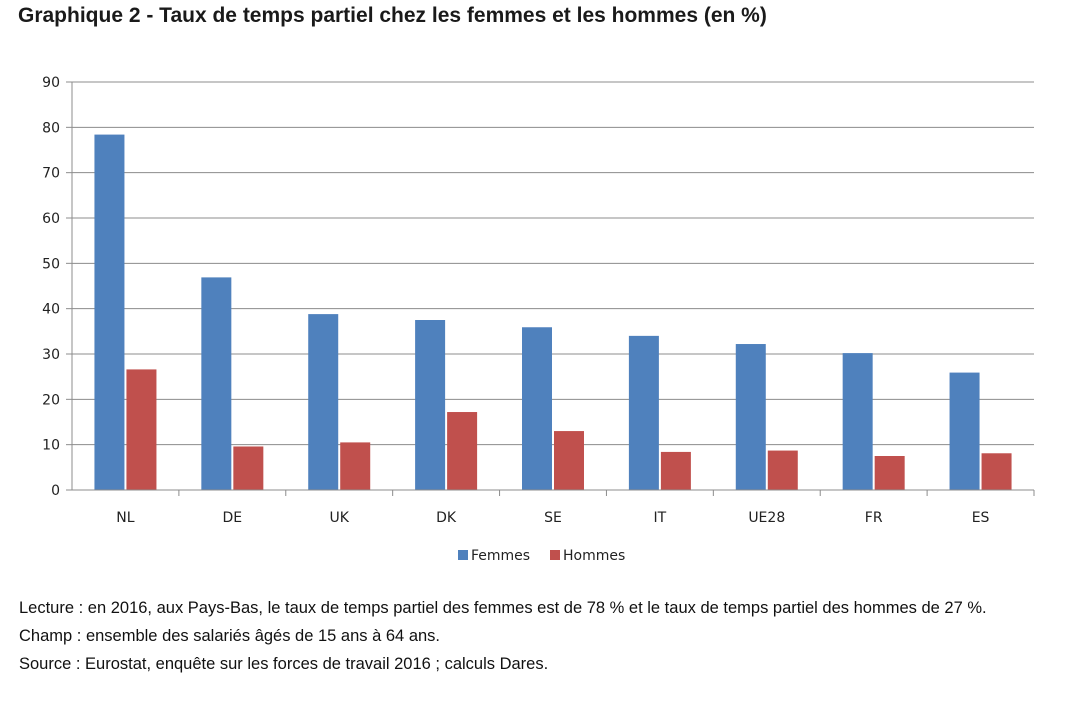 This screenshot has height=724, width=1072. I want to click on x-tick-label: UK, so click(340, 518).